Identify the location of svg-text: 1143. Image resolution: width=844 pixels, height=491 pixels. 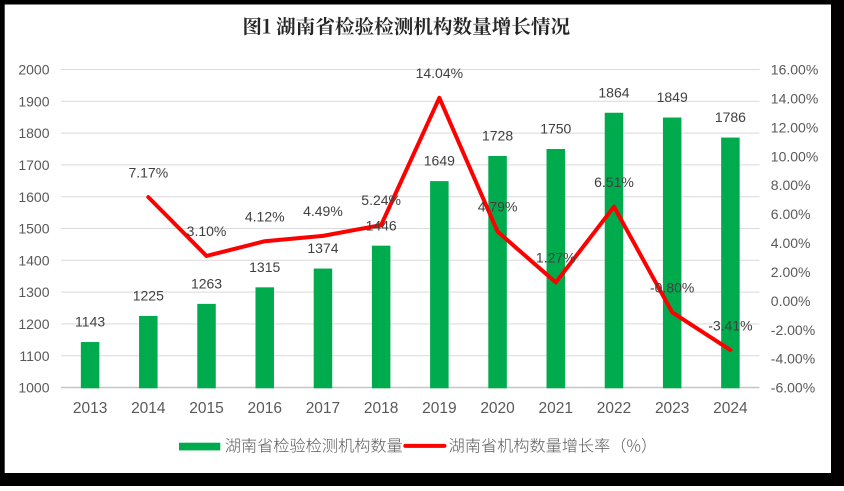
(90, 322).